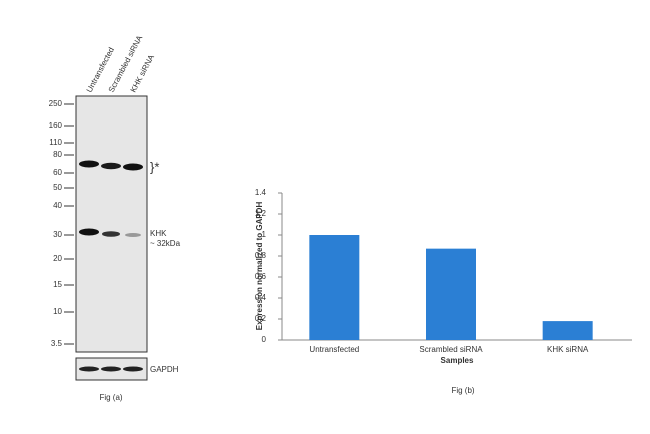 This screenshot has height=434, width=650. Describe the element at coordinates (261, 255) in the screenshot. I see `y-tick-label: 0.8` at that location.